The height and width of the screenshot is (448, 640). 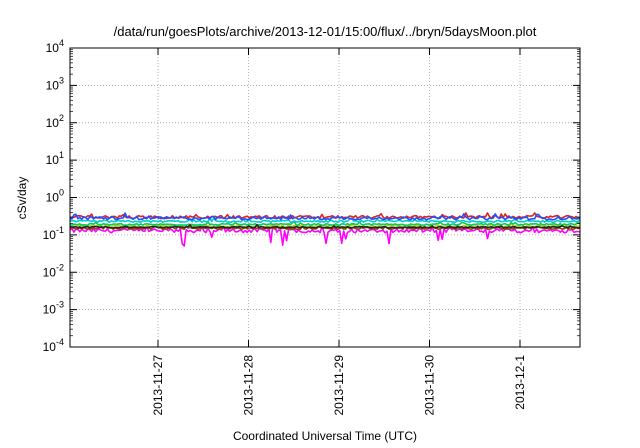 What do you see at coordinates (158, 385) in the screenshot?
I see `x-tick-label: 2013-11-27` at bounding box center [158, 385].